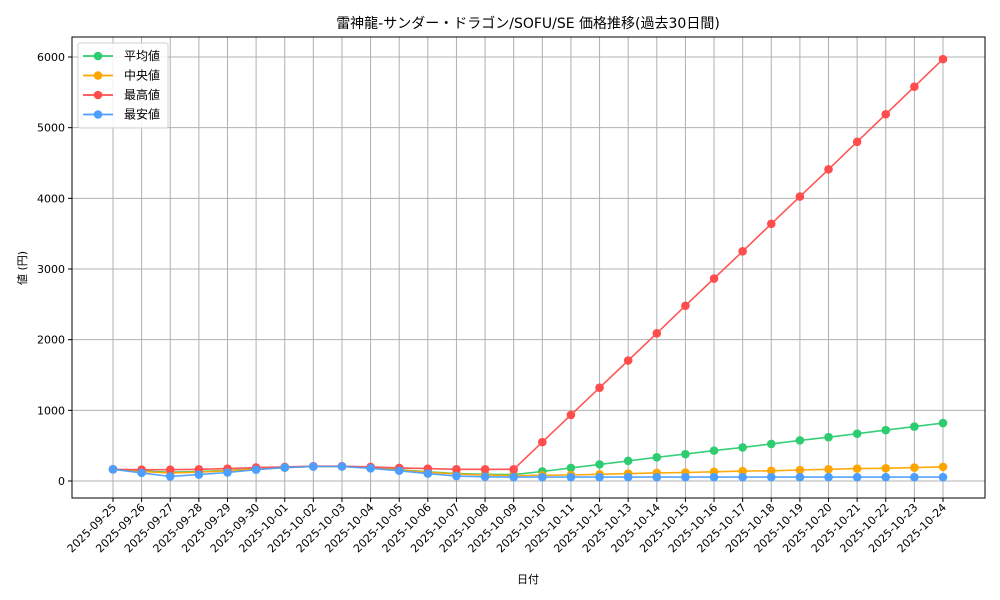  I want to click on legend-item: 最高値, so click(121, 94).